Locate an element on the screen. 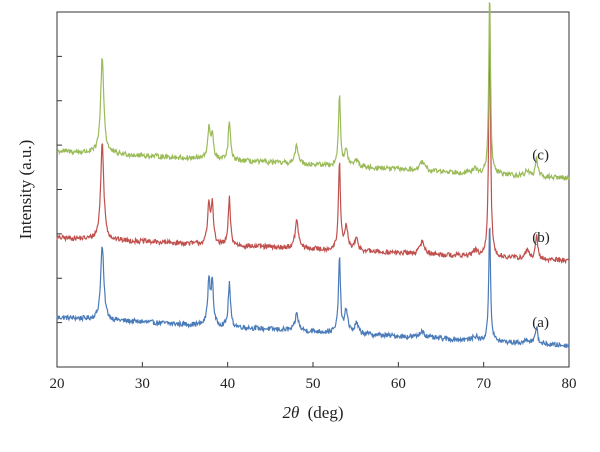 This screenshot has width=600, height=452. x-axis-ticks: 20 30 40 50 60 70 80 is located at coordinates (313, 377).